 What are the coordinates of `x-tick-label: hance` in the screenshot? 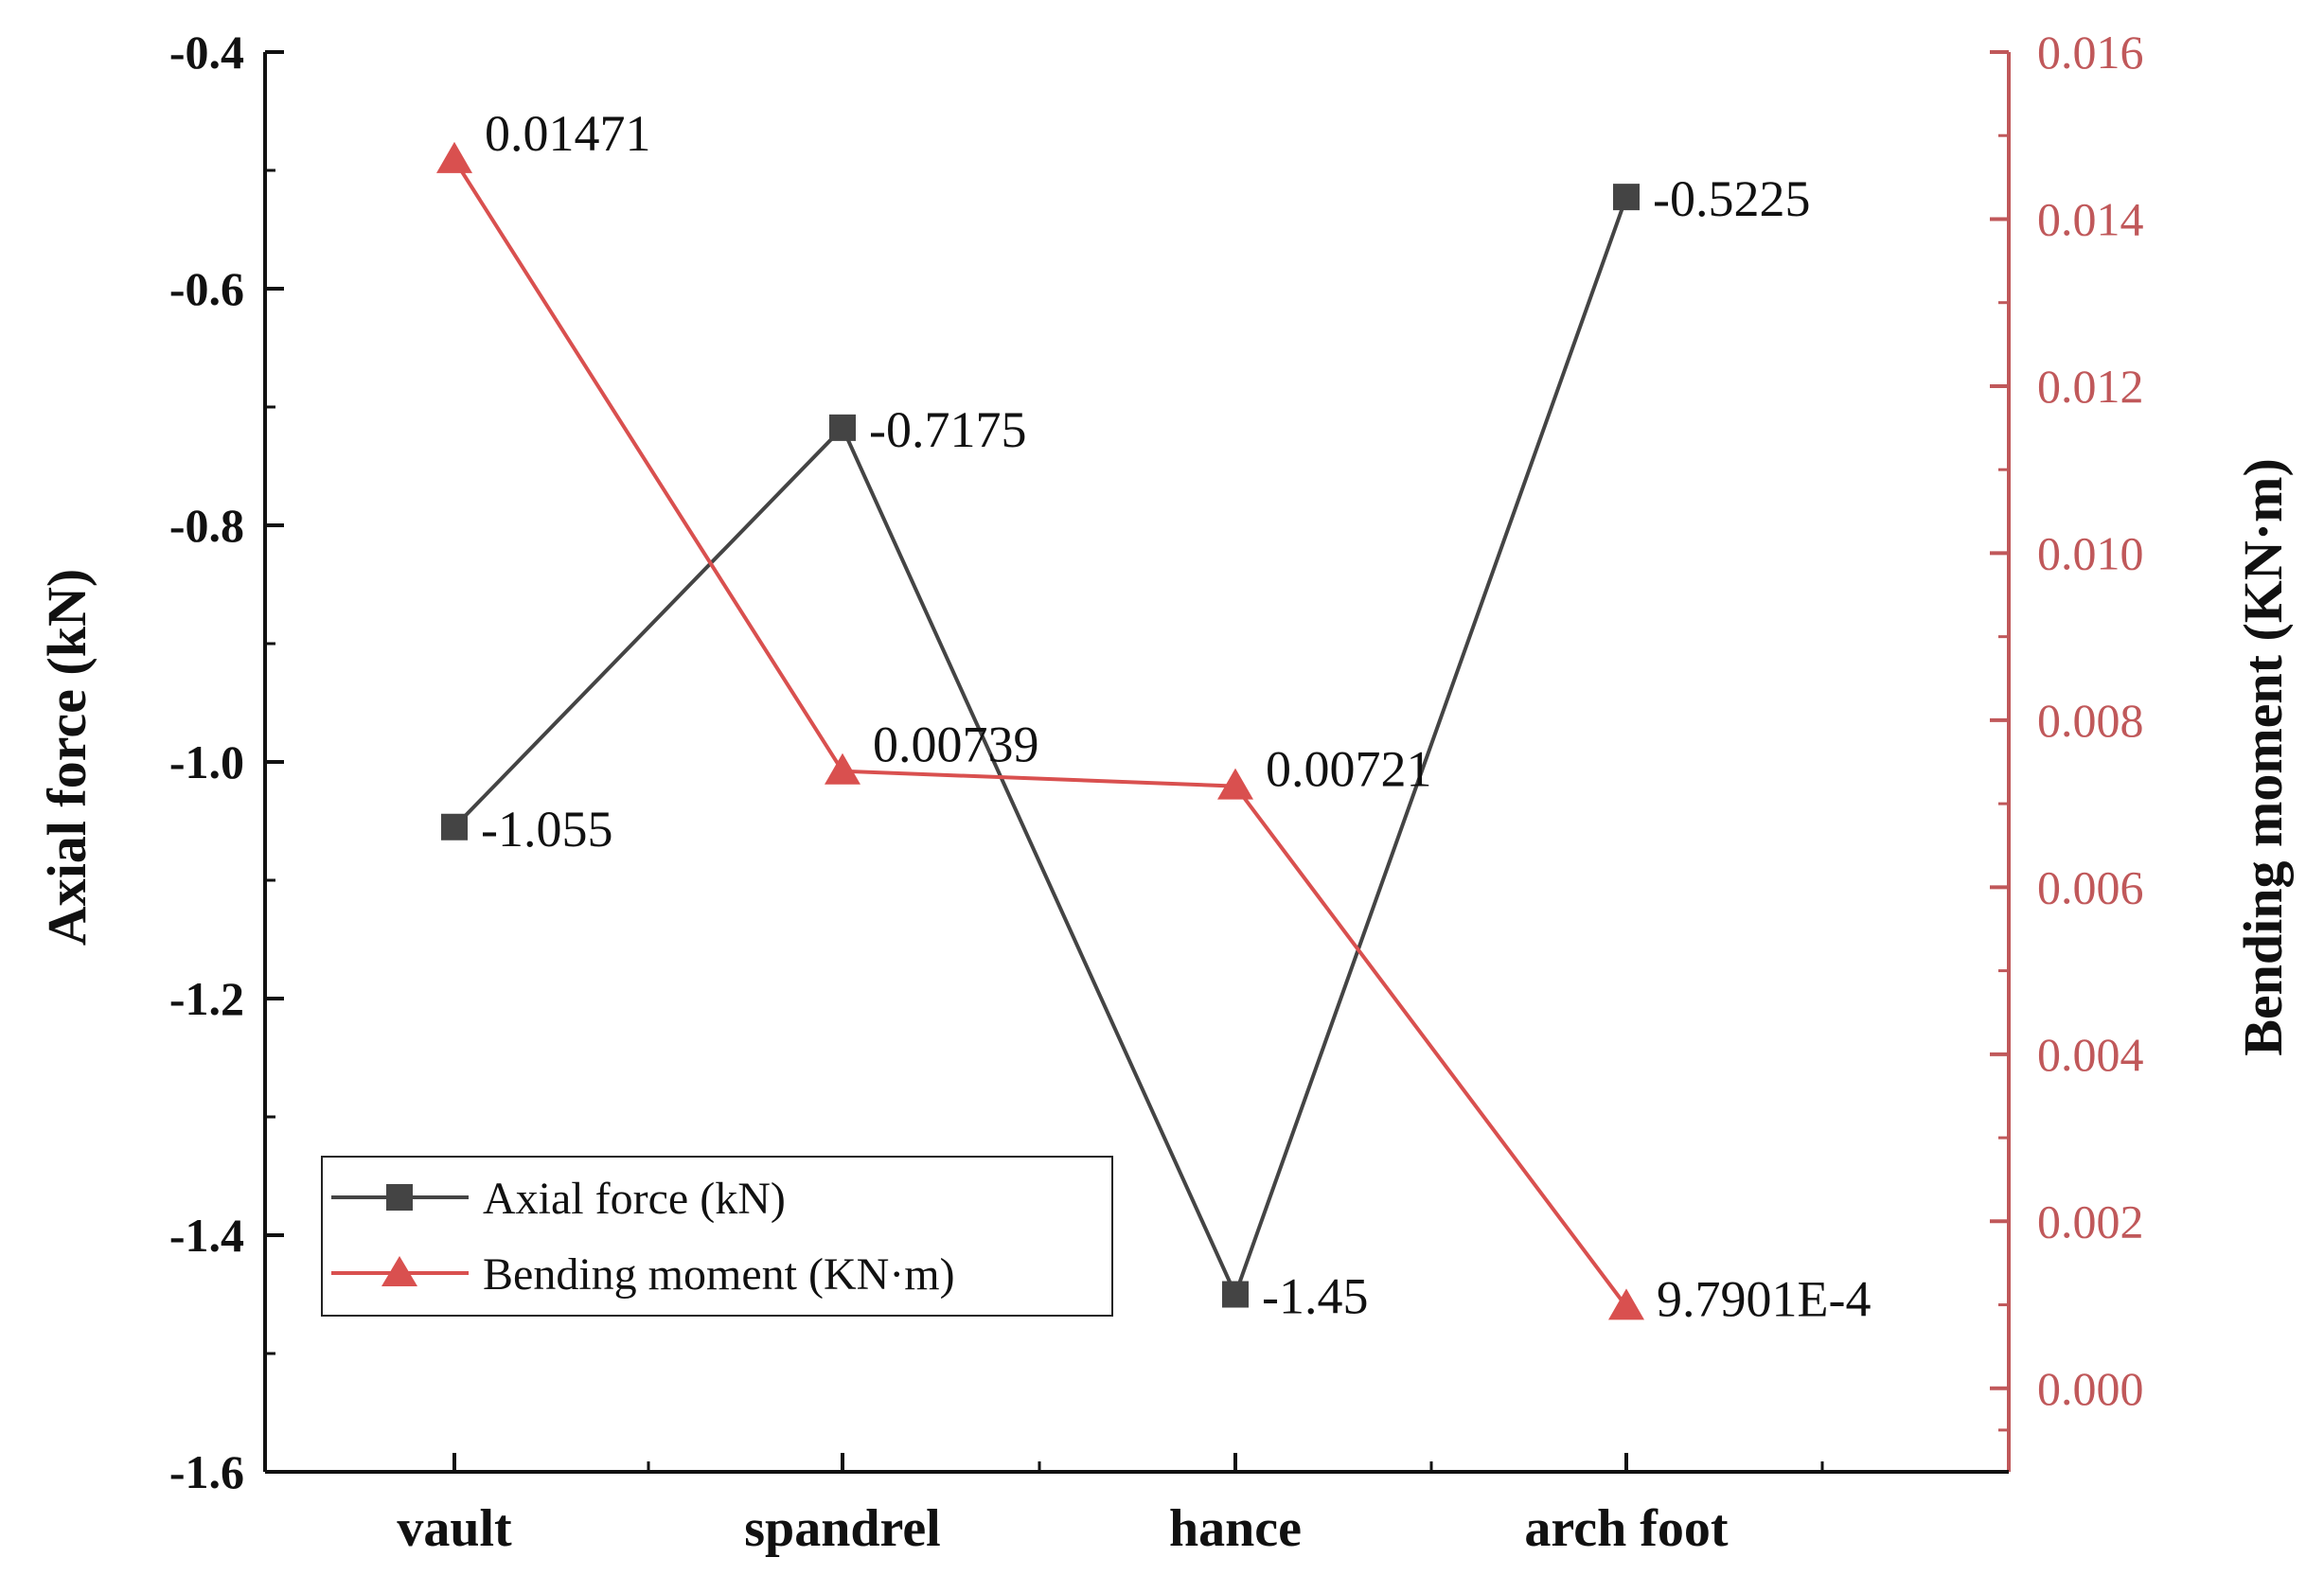 It's located at (1235, 1529).